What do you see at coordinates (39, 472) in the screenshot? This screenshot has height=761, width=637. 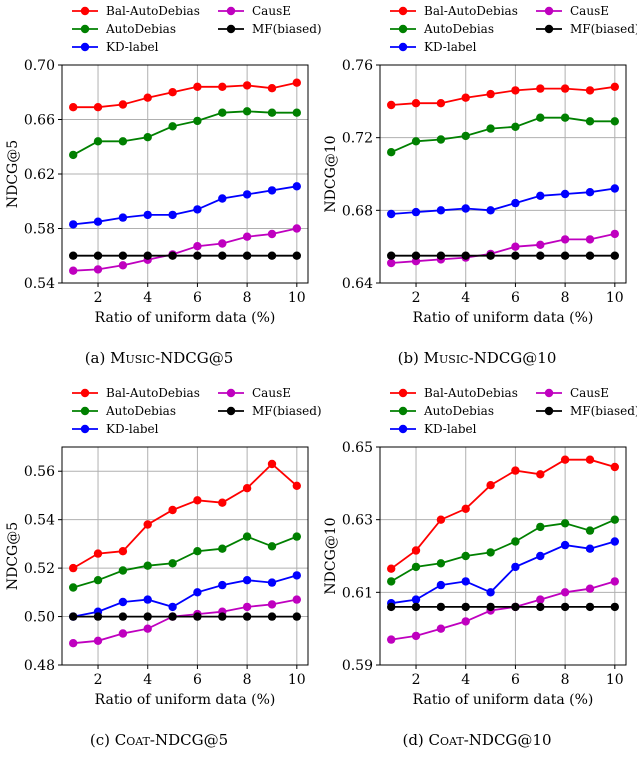 I see `y-tick-label: 0.56` at bounding box center [39, 472].